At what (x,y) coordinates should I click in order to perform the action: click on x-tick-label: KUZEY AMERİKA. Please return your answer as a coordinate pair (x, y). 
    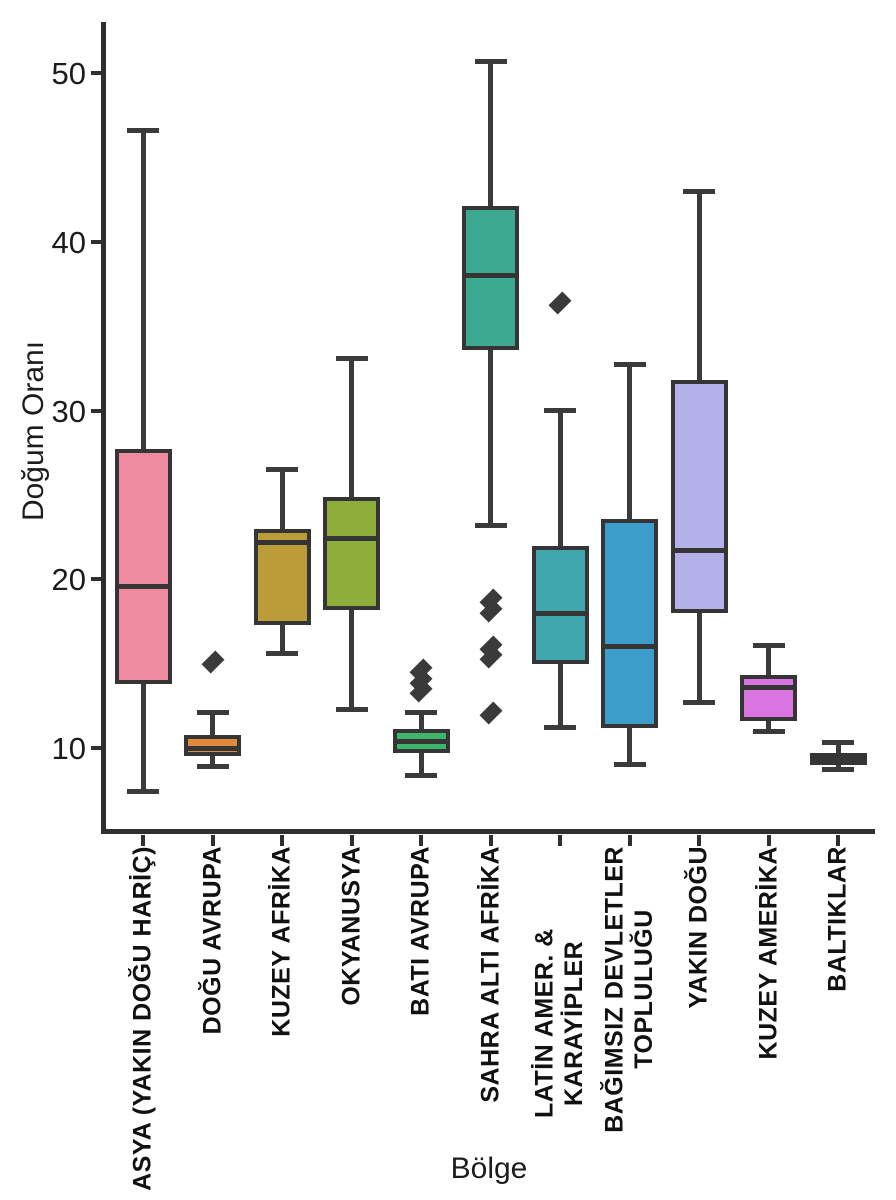
    Looking at the image, I should click on (767, 953).